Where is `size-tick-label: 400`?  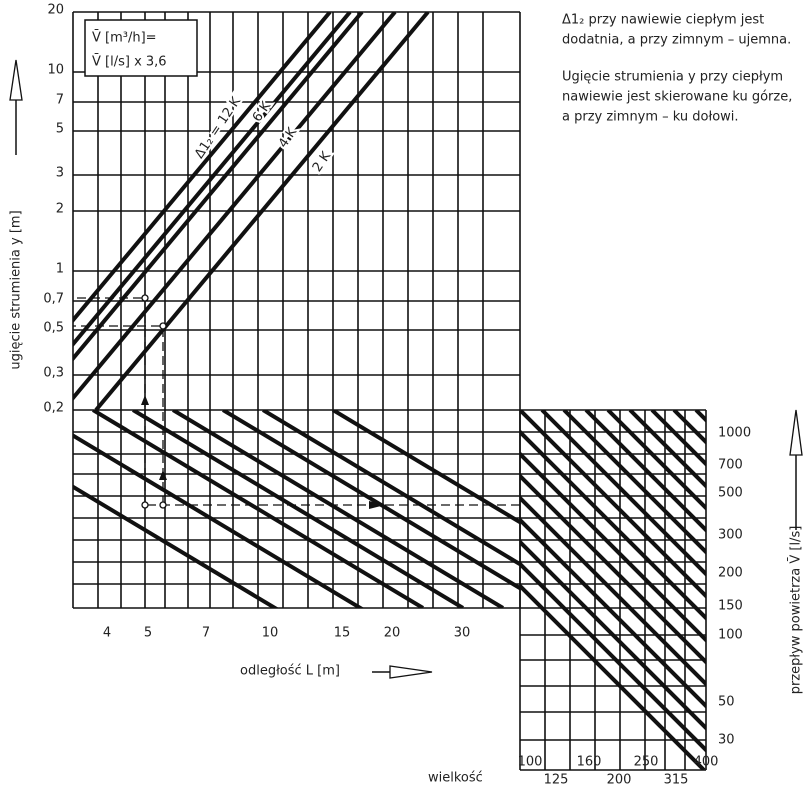 size-tick-label: 400 is located at coordinates (706, 762).